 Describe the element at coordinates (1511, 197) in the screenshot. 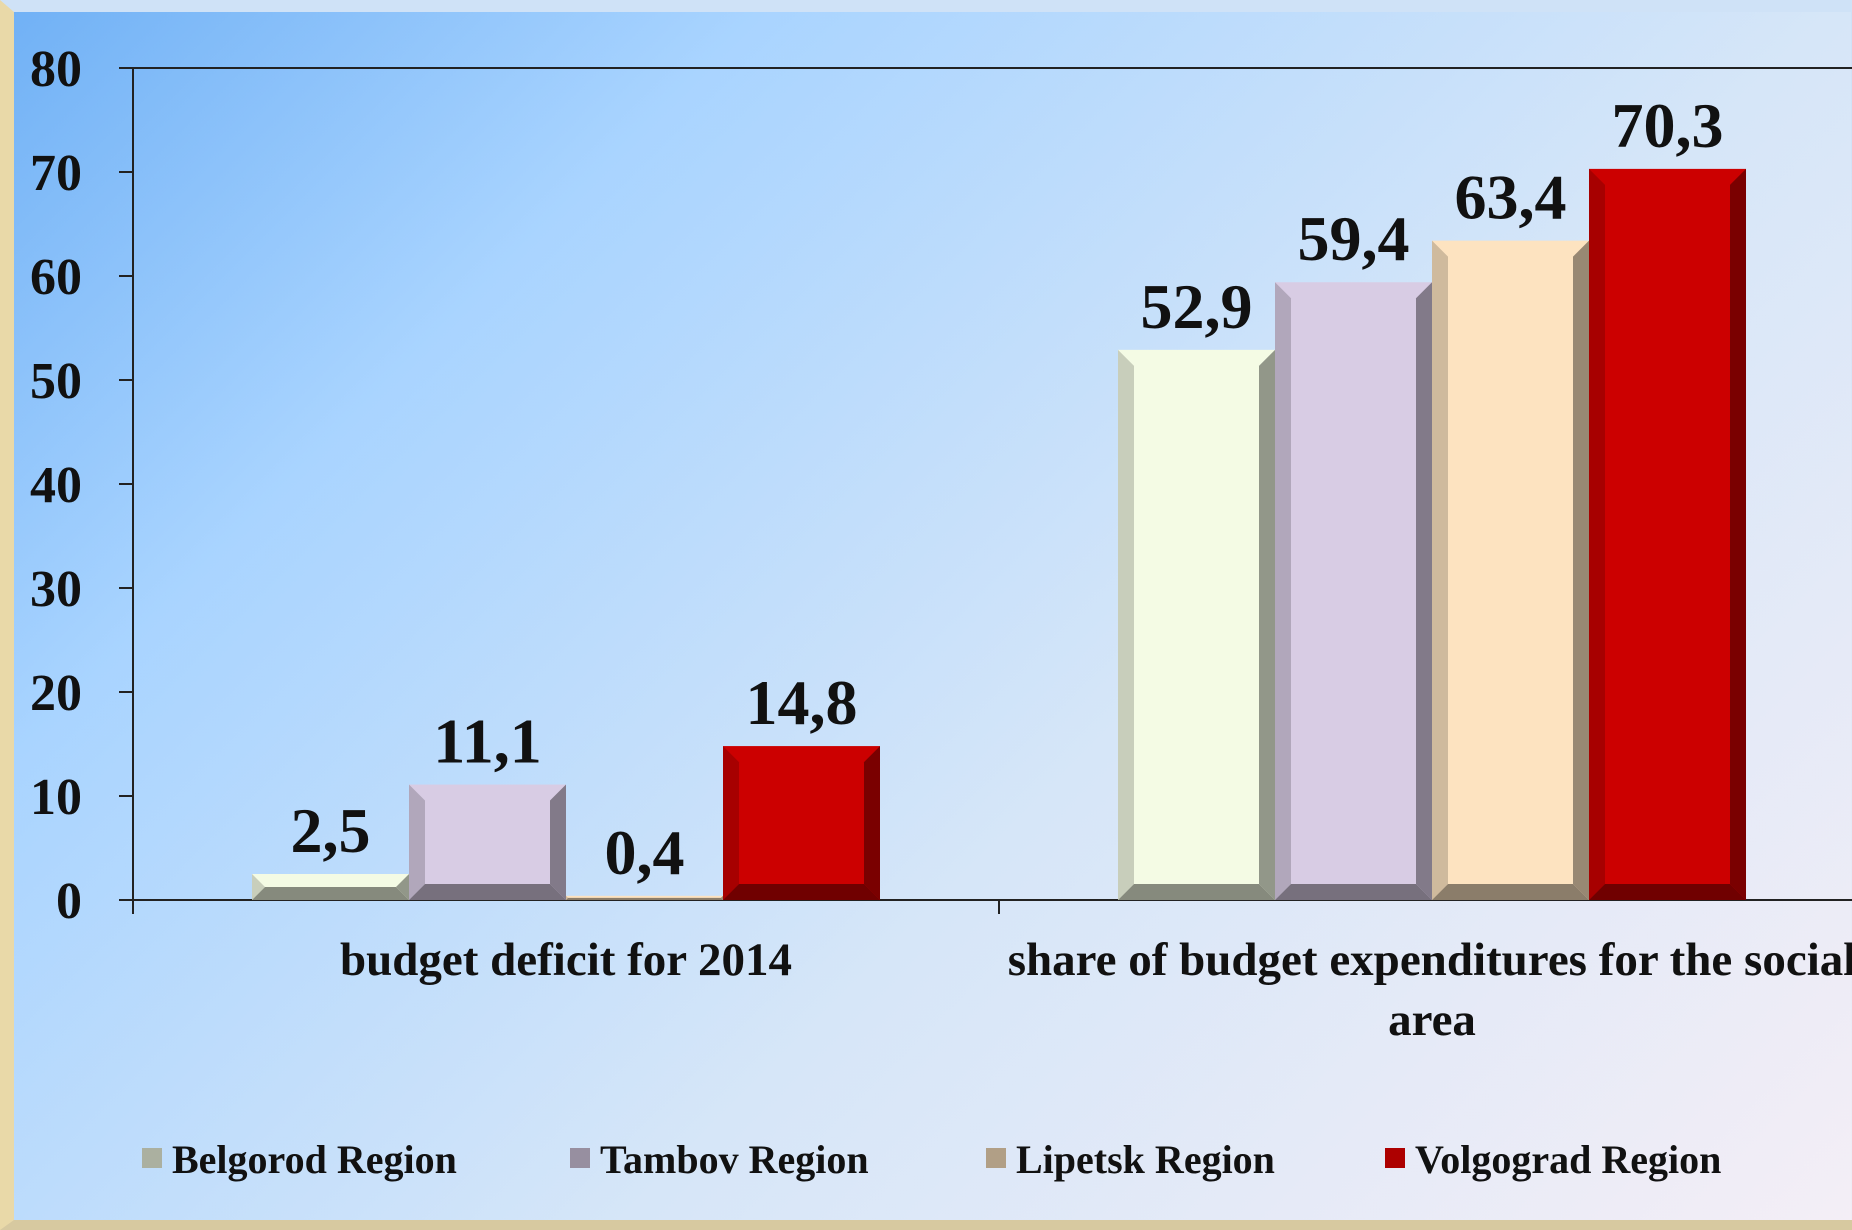

I see `data-label: 63,4` at that location.